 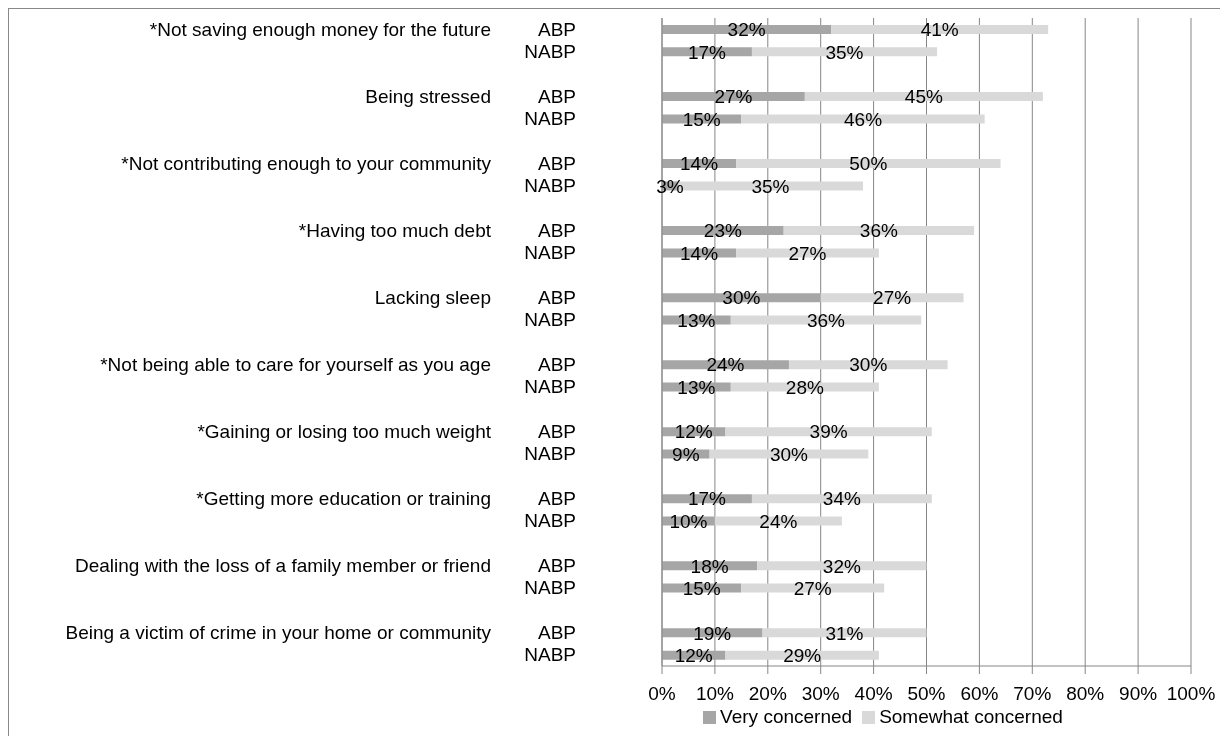 I want to click on x-tick-label: 70%, so click(x=1032, y=694).